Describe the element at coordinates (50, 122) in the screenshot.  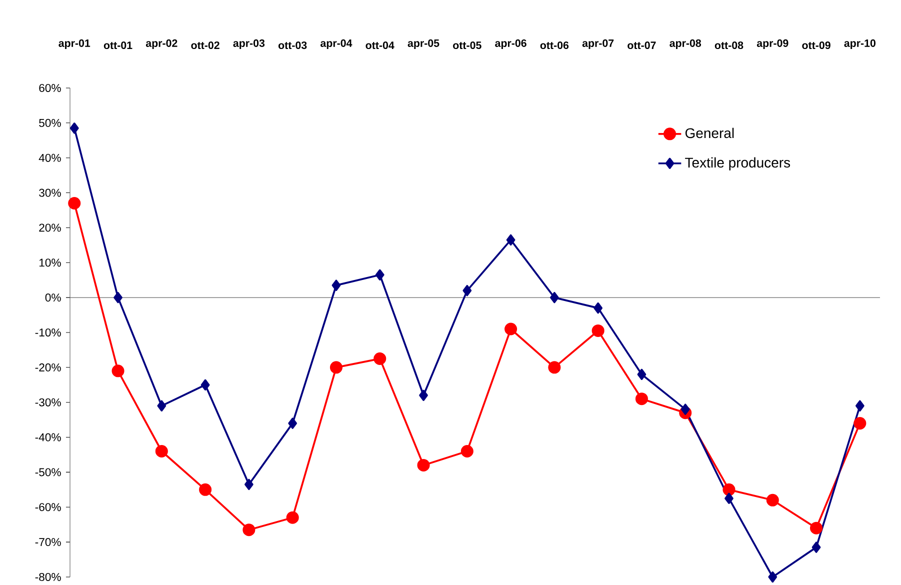
I see `y-tick-label: 50%` at that location.